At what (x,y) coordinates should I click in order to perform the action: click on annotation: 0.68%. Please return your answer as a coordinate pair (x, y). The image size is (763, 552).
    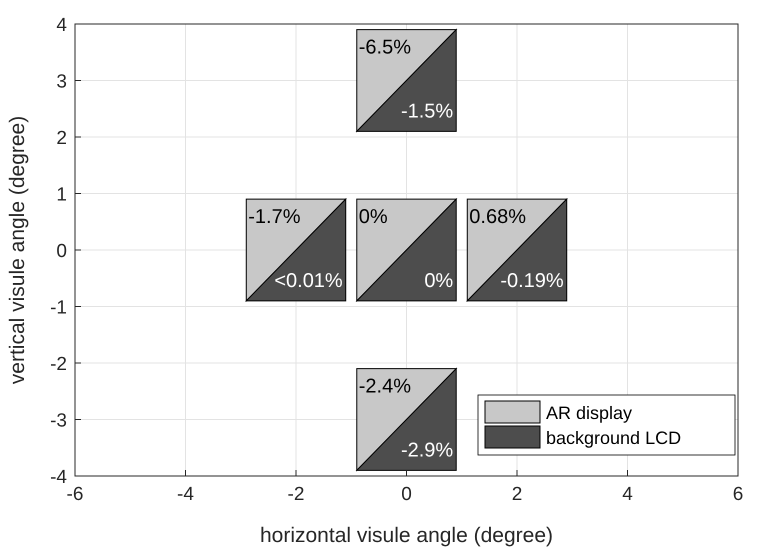
    Looking at the image, I should click on (497, 217).